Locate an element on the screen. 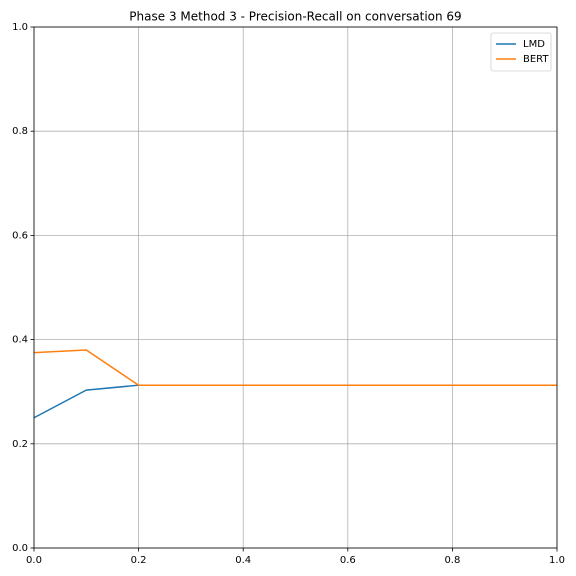  x-tick-label: 0.8 is located at coordinates (452, 560).